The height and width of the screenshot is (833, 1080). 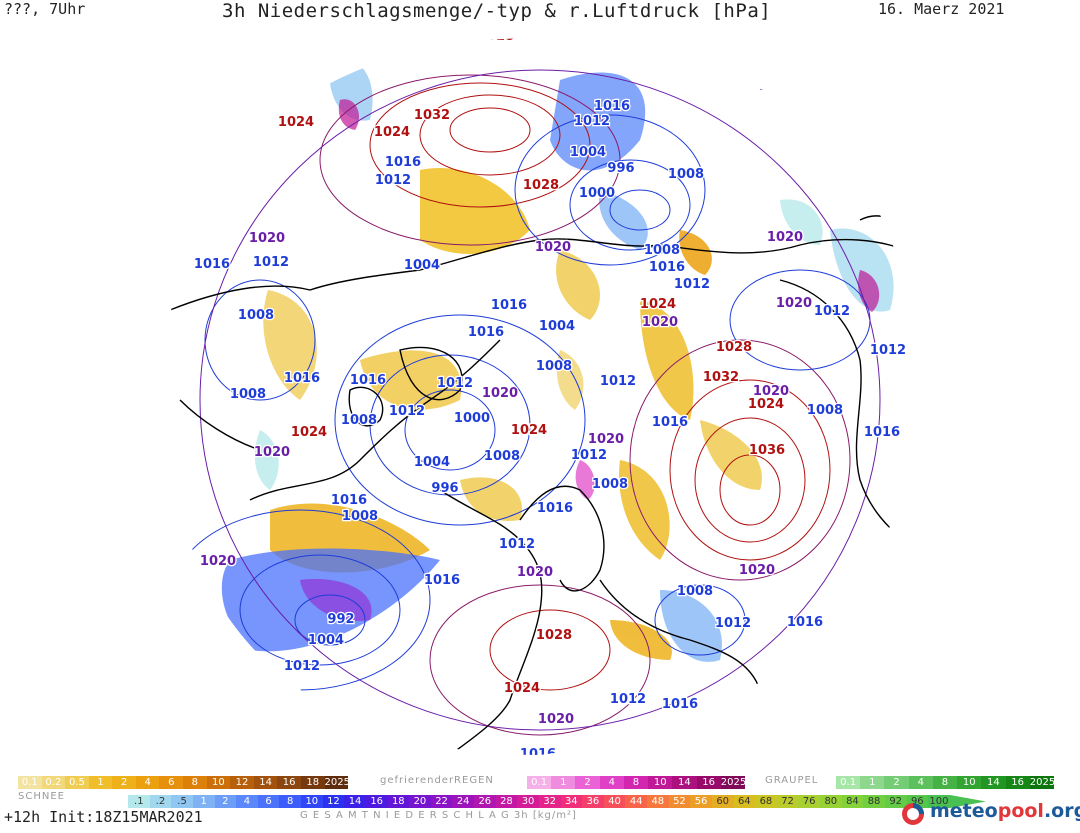 What do you see at coordinates (852, 801) in the screenshot?
I see `legend-swatch: 84` at bounding box center [852, 801].